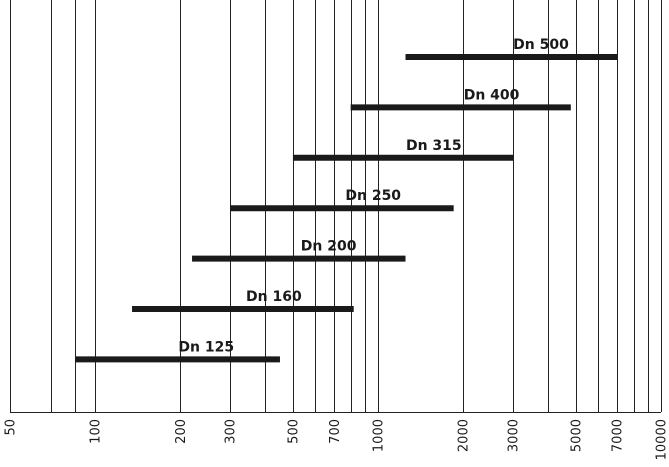 The image size is (669, 467). Describe the element at coordinates (464, 435) in the screenshot. I see `x-tick-label-2000: 2000` at that location.